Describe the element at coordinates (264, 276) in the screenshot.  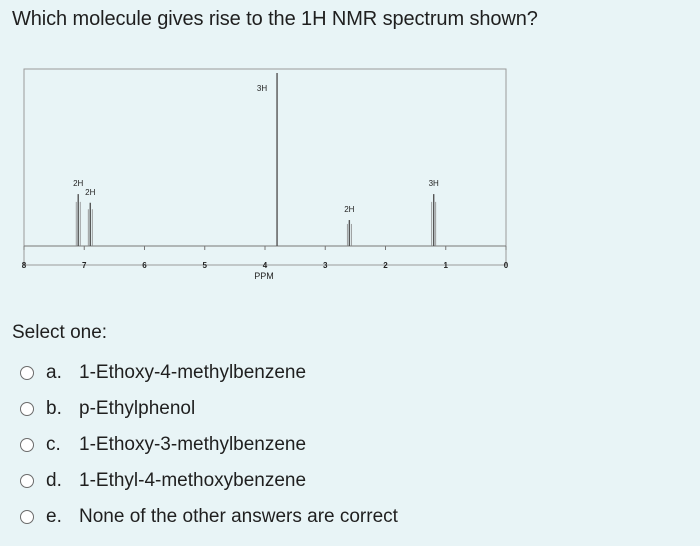
I see `x-axis-label: PPM` at that location.